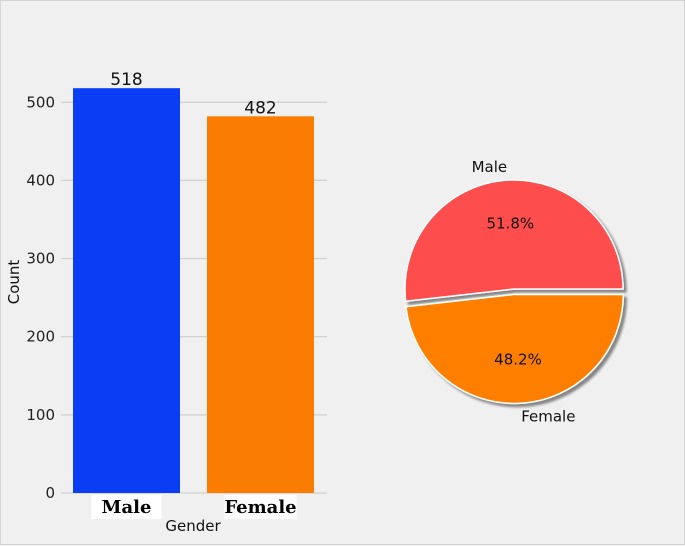 The image size is (685, 546). What do you see at coordinates (515, 349) in the screenshot?
I see `pie-slice-female` at bounding box center [515, 349].